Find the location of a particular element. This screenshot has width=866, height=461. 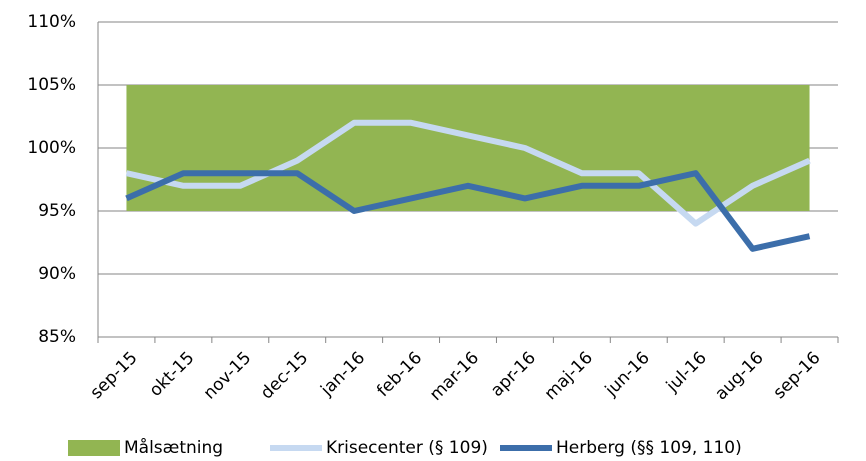

x-tick-label: aug-16 is located at coordinates (739, 376).